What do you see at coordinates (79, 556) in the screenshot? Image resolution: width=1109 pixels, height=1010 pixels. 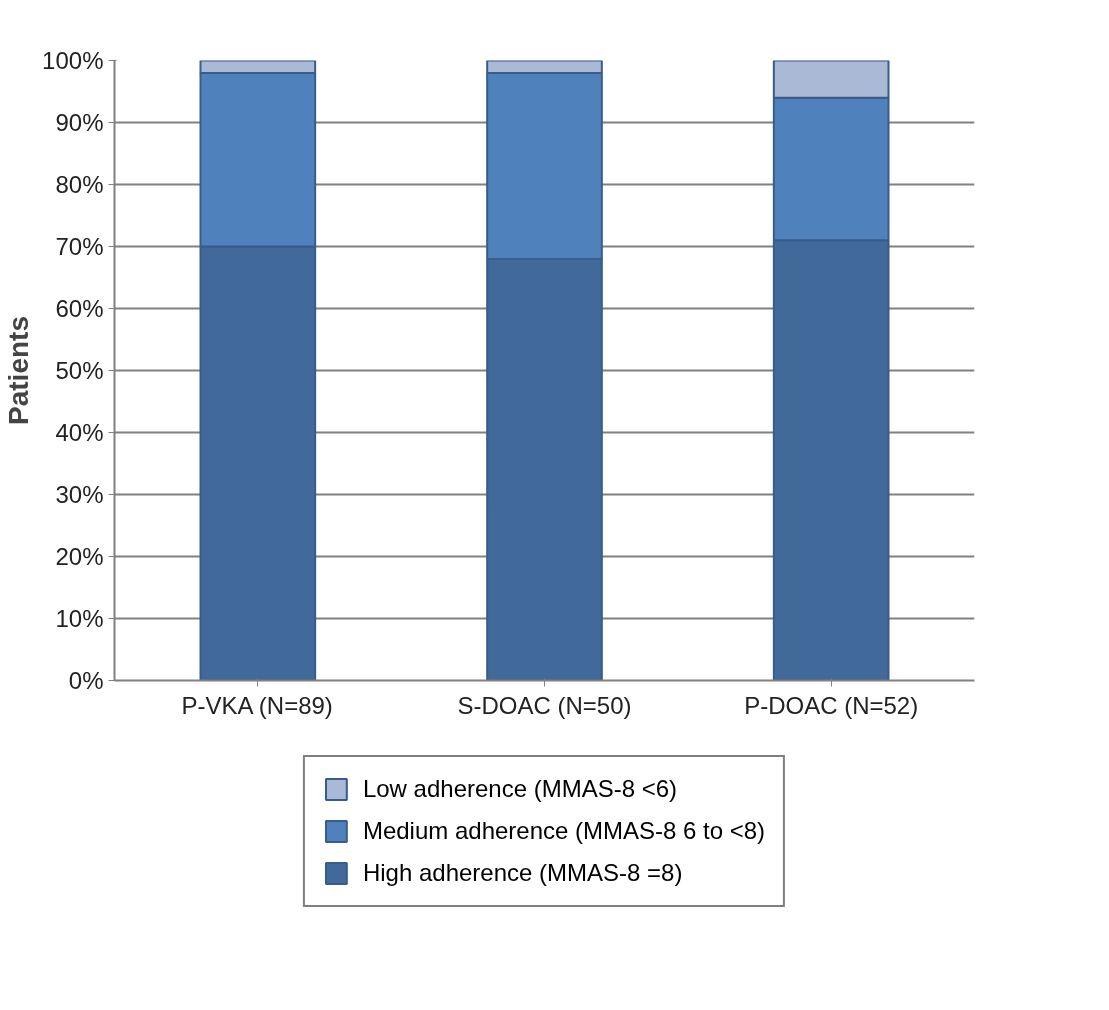 I see `y-tick-label: 20%` at bounding box center [79, 556].